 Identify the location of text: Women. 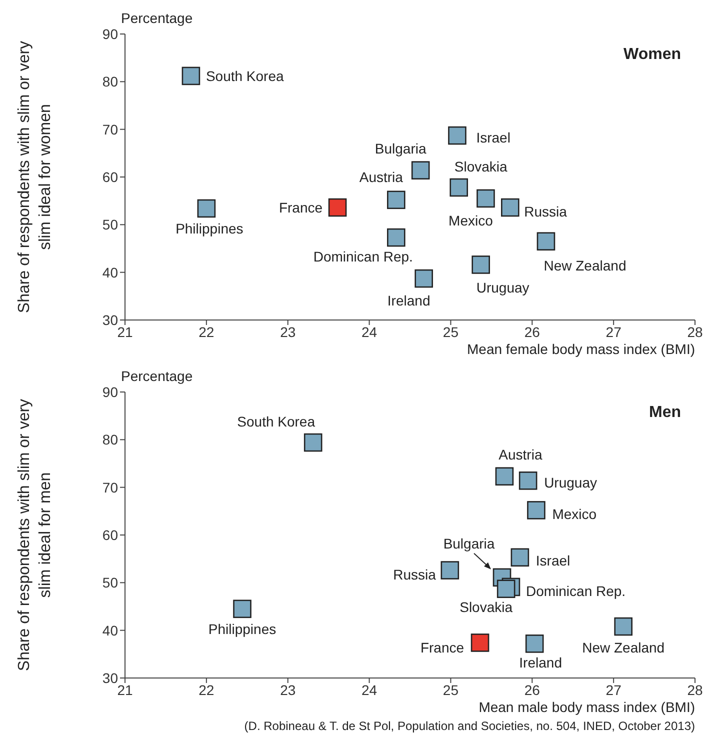
(652, 55).